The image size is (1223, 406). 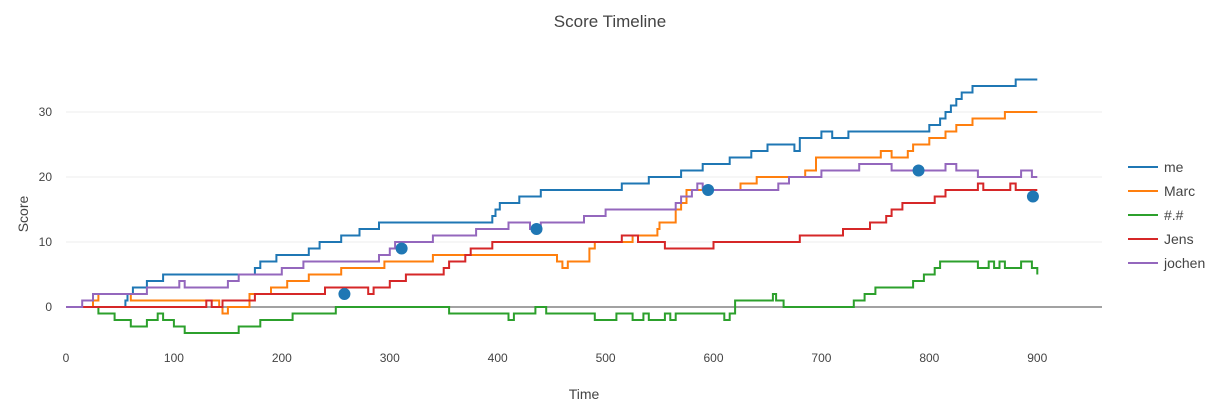 I want to click on y-axis-label: Score, so click(x=23, y=214).